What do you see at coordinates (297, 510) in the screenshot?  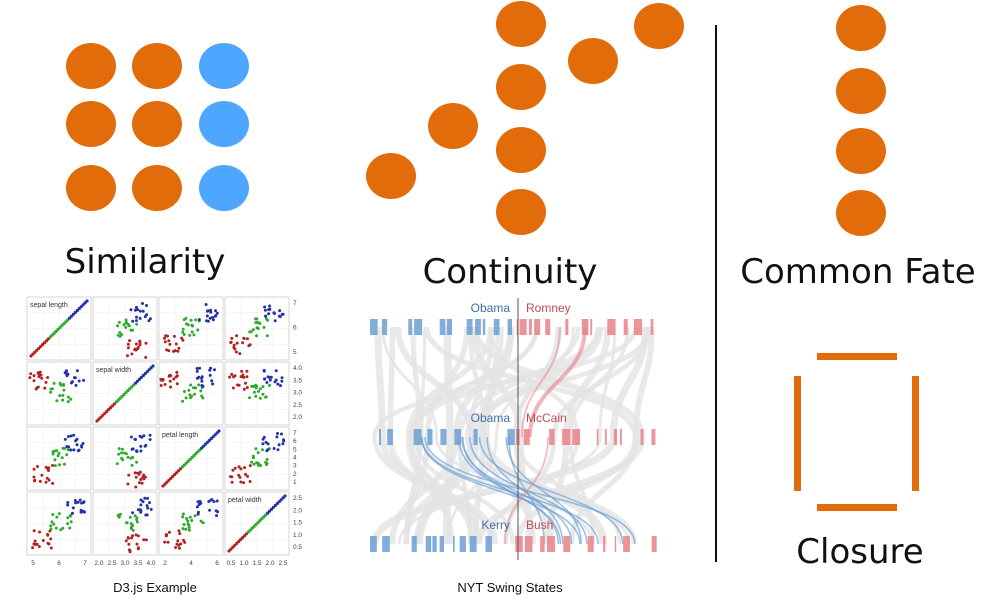 I see `splom-y-tick: 2.0` at bounding box center [297, 510].